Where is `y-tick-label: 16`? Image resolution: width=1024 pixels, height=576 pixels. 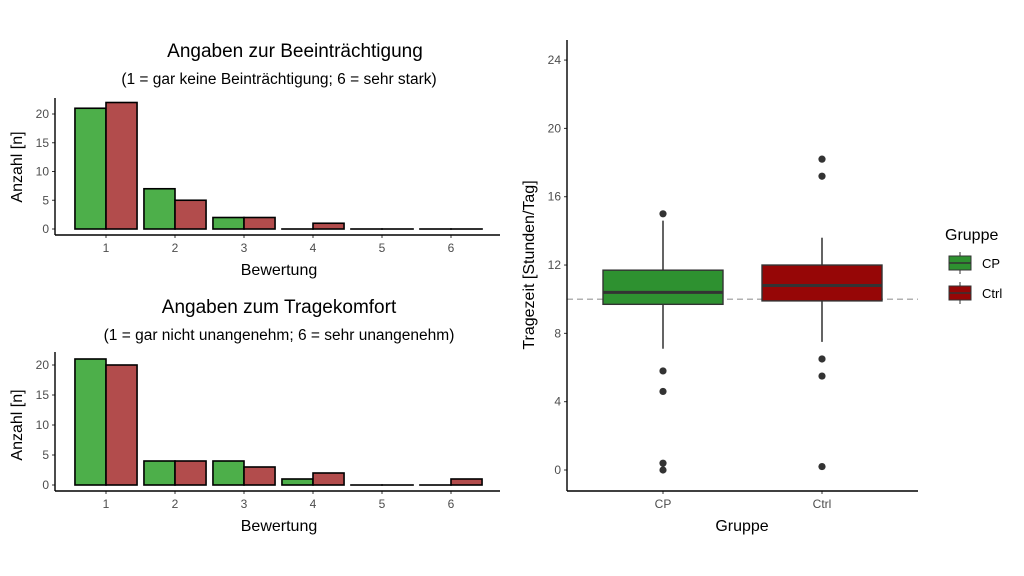 y-tick-label: 16 is located at coordinates (555, 197).